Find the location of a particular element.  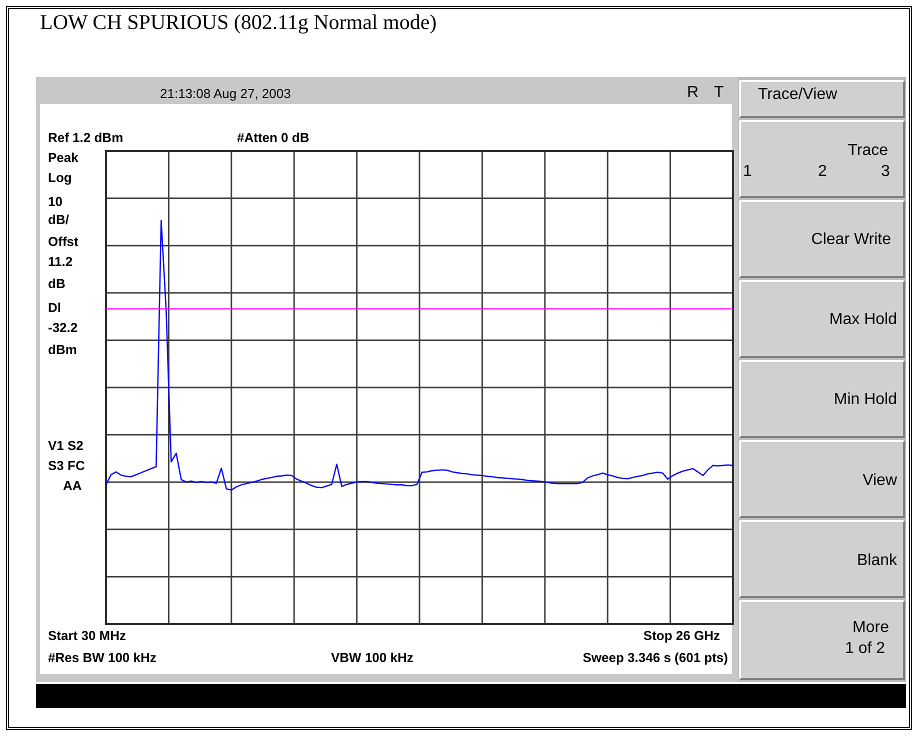

text: 10 is located at coordinates (55, 201).